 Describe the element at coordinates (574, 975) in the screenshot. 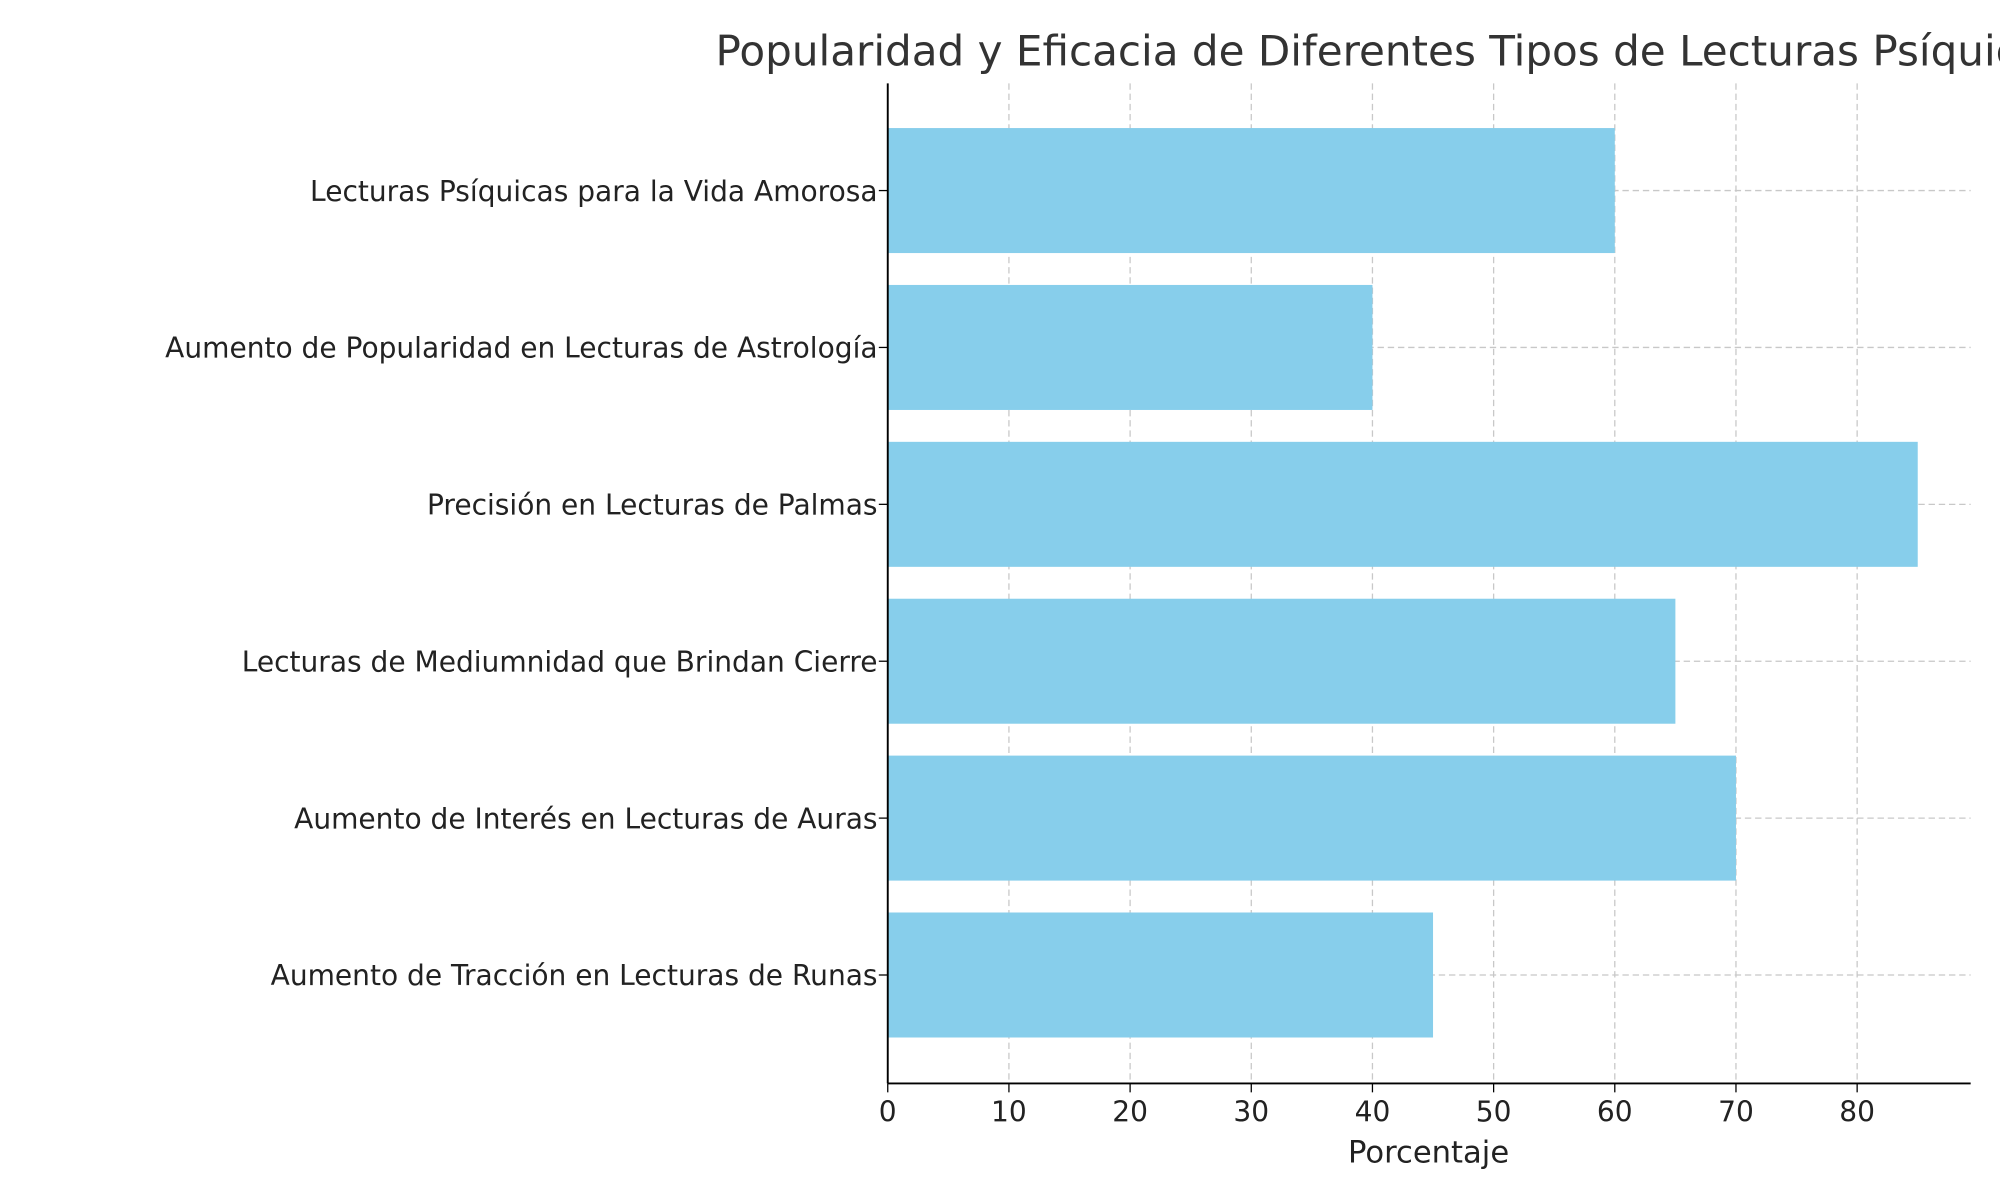

I see `y-tick-label: Aumento de Tracción en Lecturas de Runas` at that location.